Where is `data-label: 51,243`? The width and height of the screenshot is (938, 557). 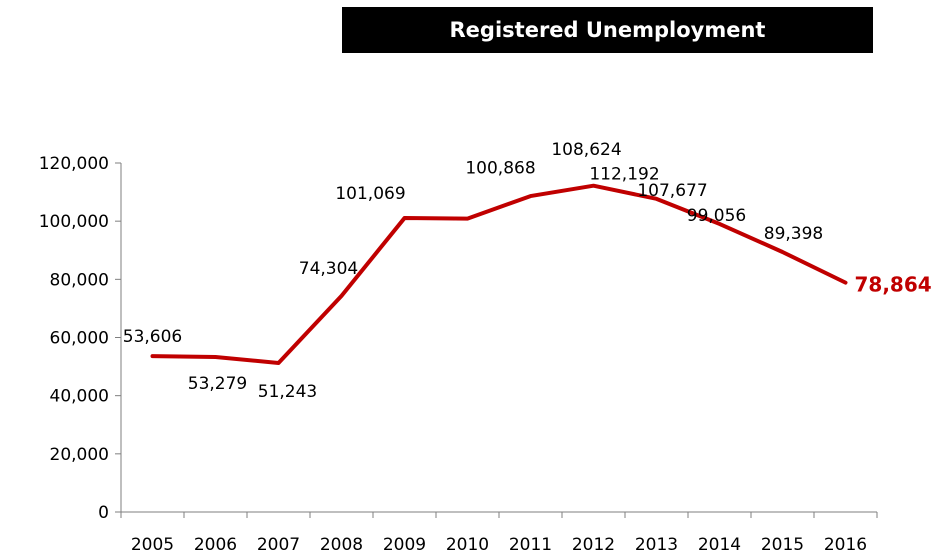
data-label: 51,243 is located at coordinates (287, 392).